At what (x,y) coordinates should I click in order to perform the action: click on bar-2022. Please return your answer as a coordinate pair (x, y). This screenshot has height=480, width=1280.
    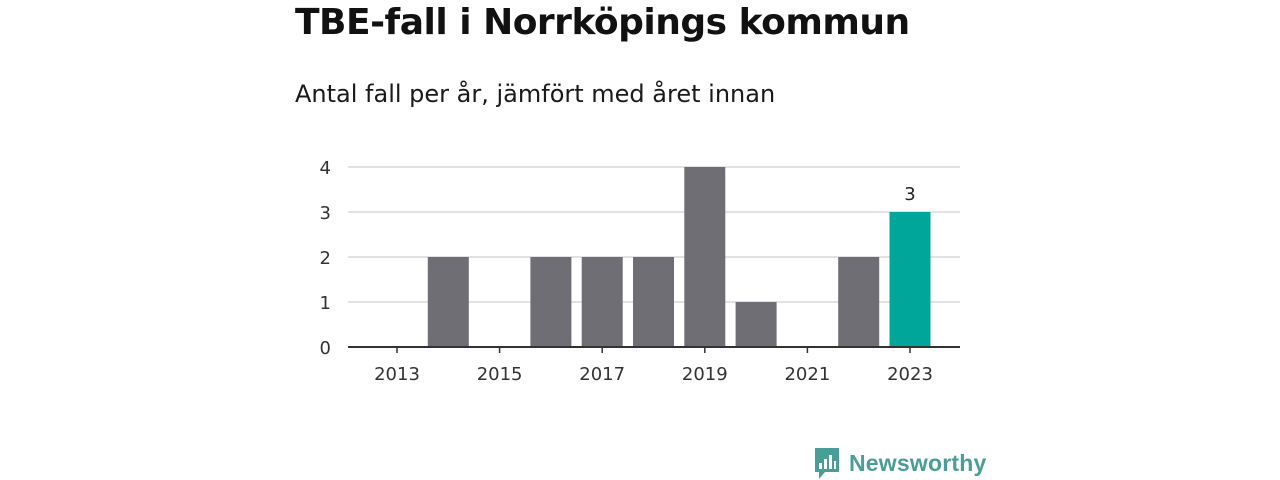
    Looking at the image, I should click on (859, 302).